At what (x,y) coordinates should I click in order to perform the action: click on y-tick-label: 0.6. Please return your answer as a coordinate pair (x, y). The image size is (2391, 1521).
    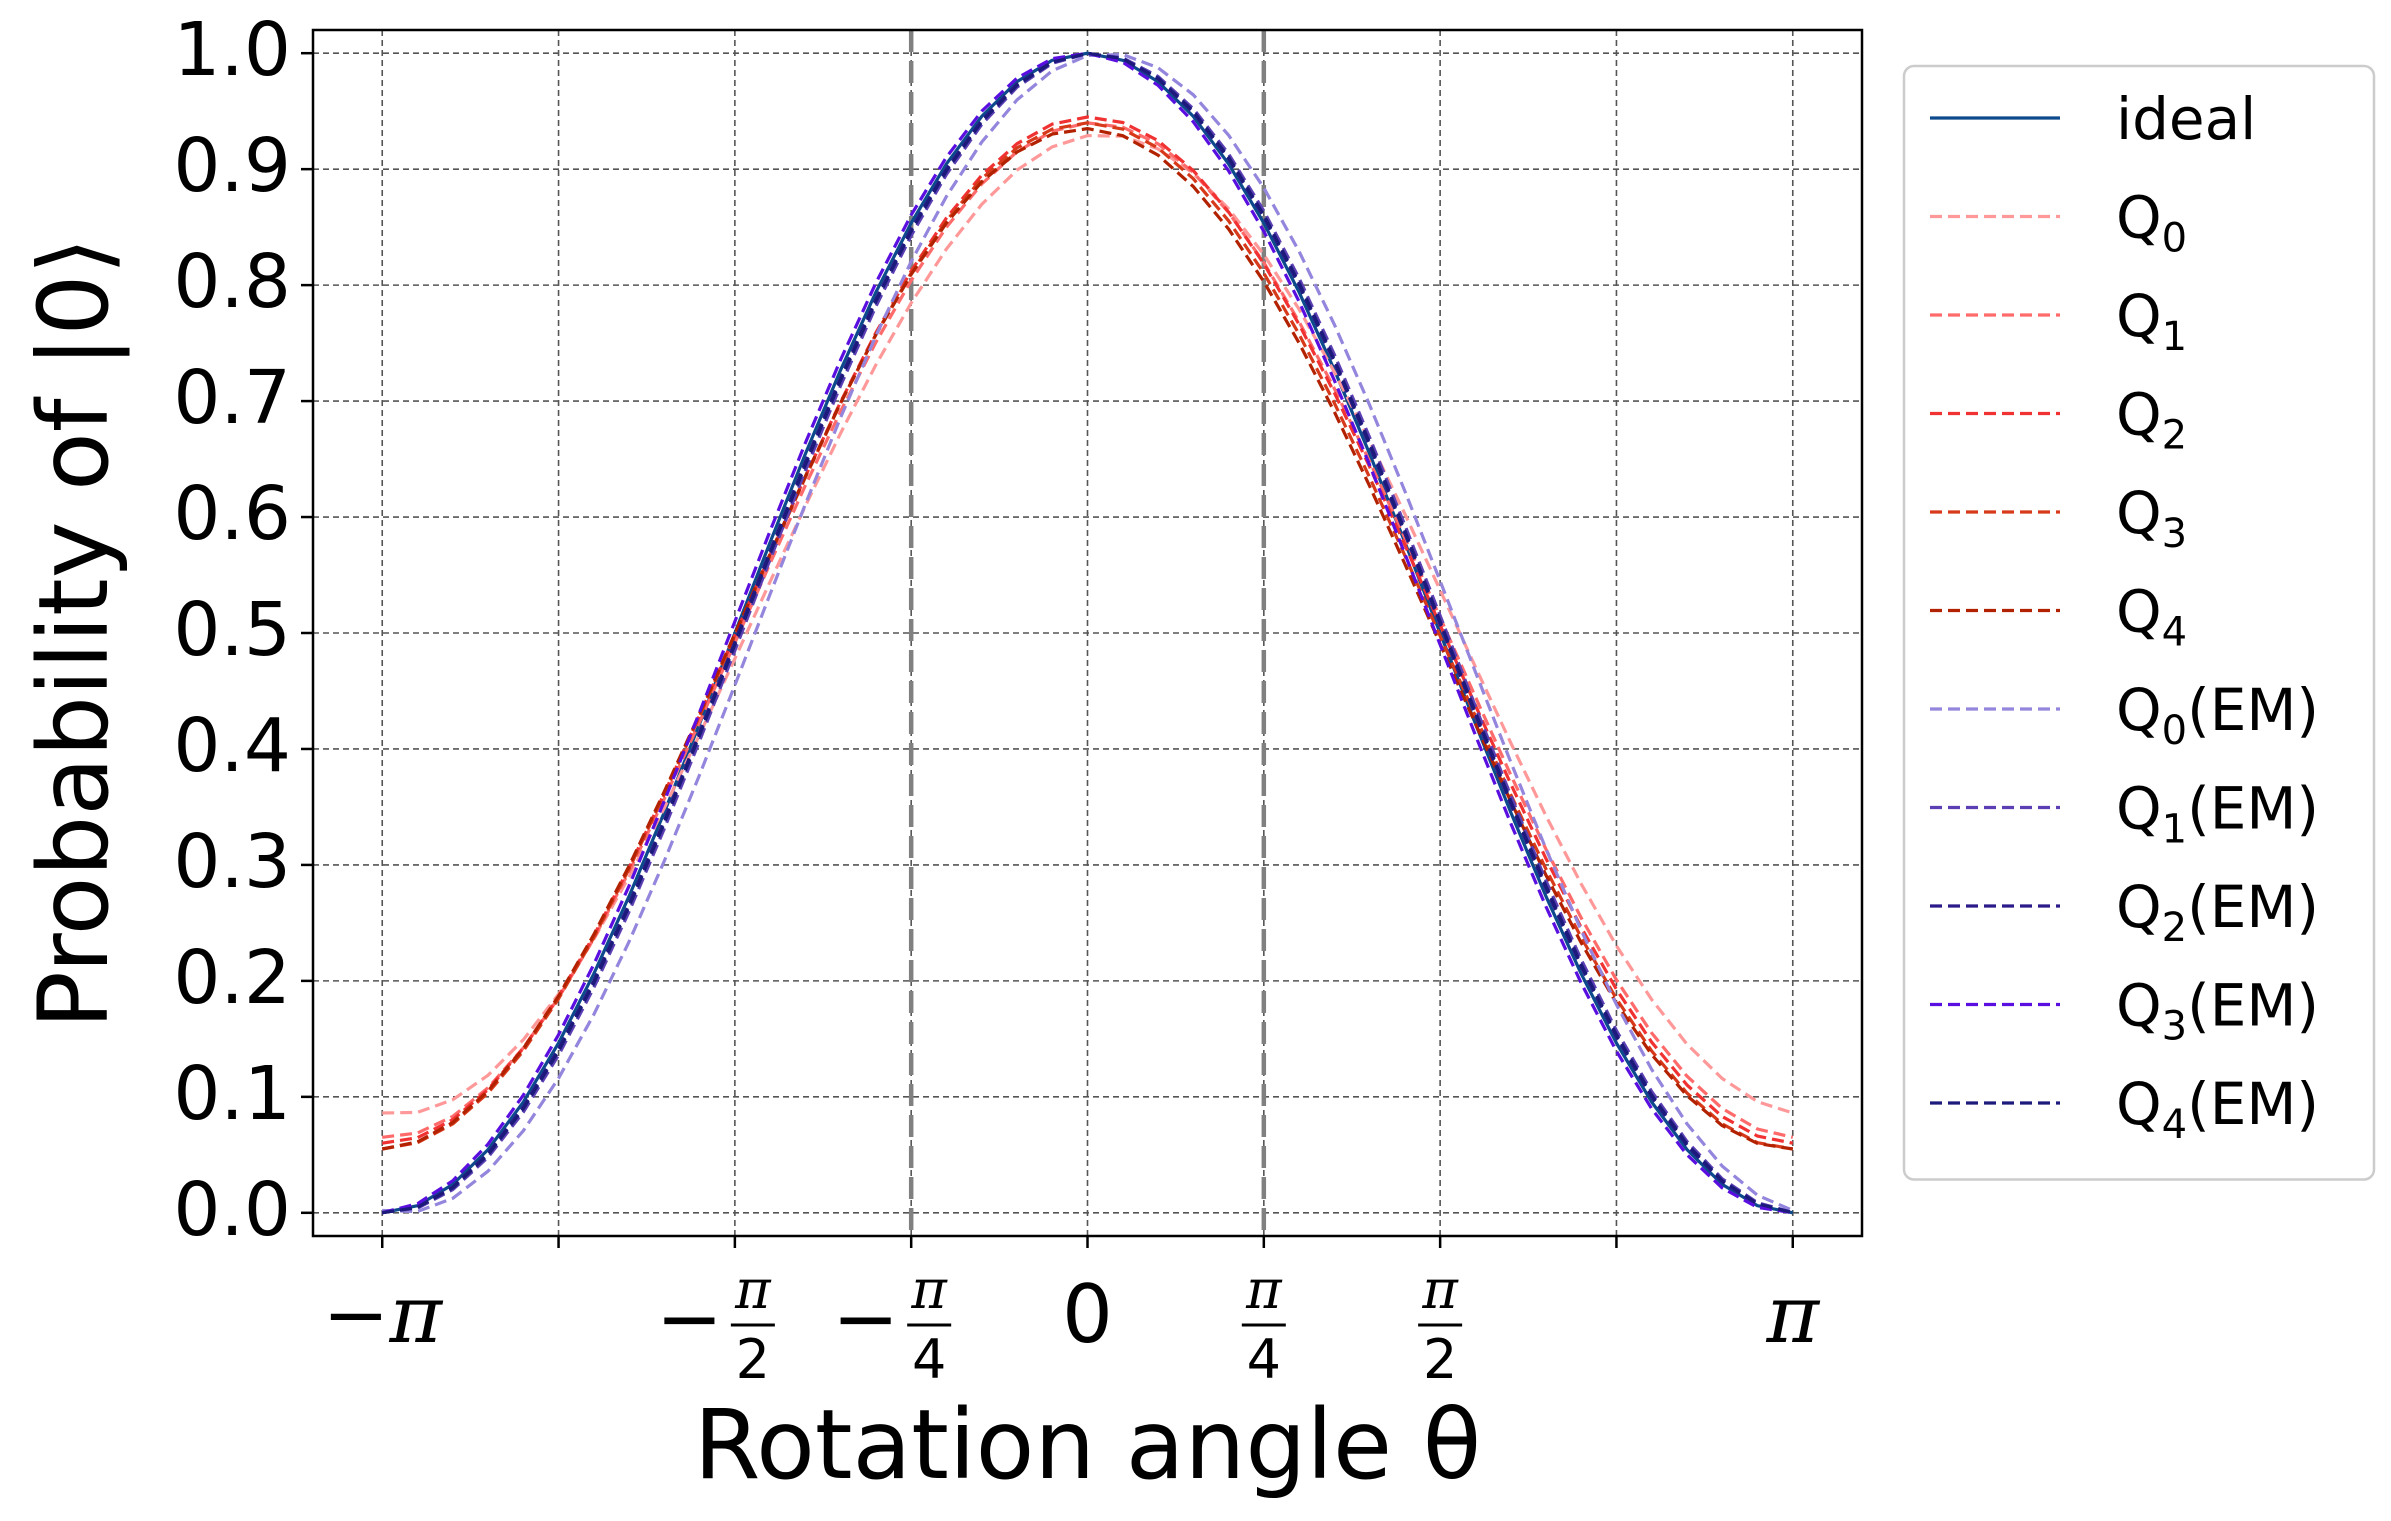
    Looking at the image, I should click on (232, 514).